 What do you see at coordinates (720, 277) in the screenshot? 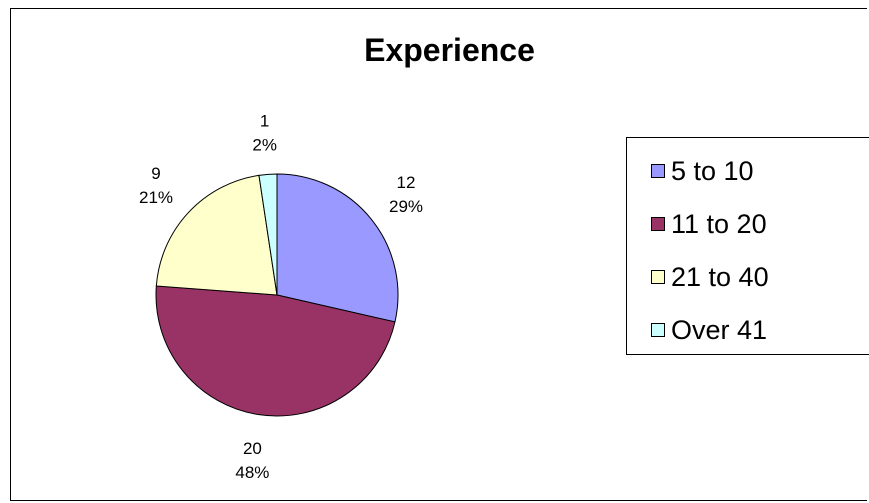
I see `legend-label: 21 to 40` at bounding box center [720, 277].